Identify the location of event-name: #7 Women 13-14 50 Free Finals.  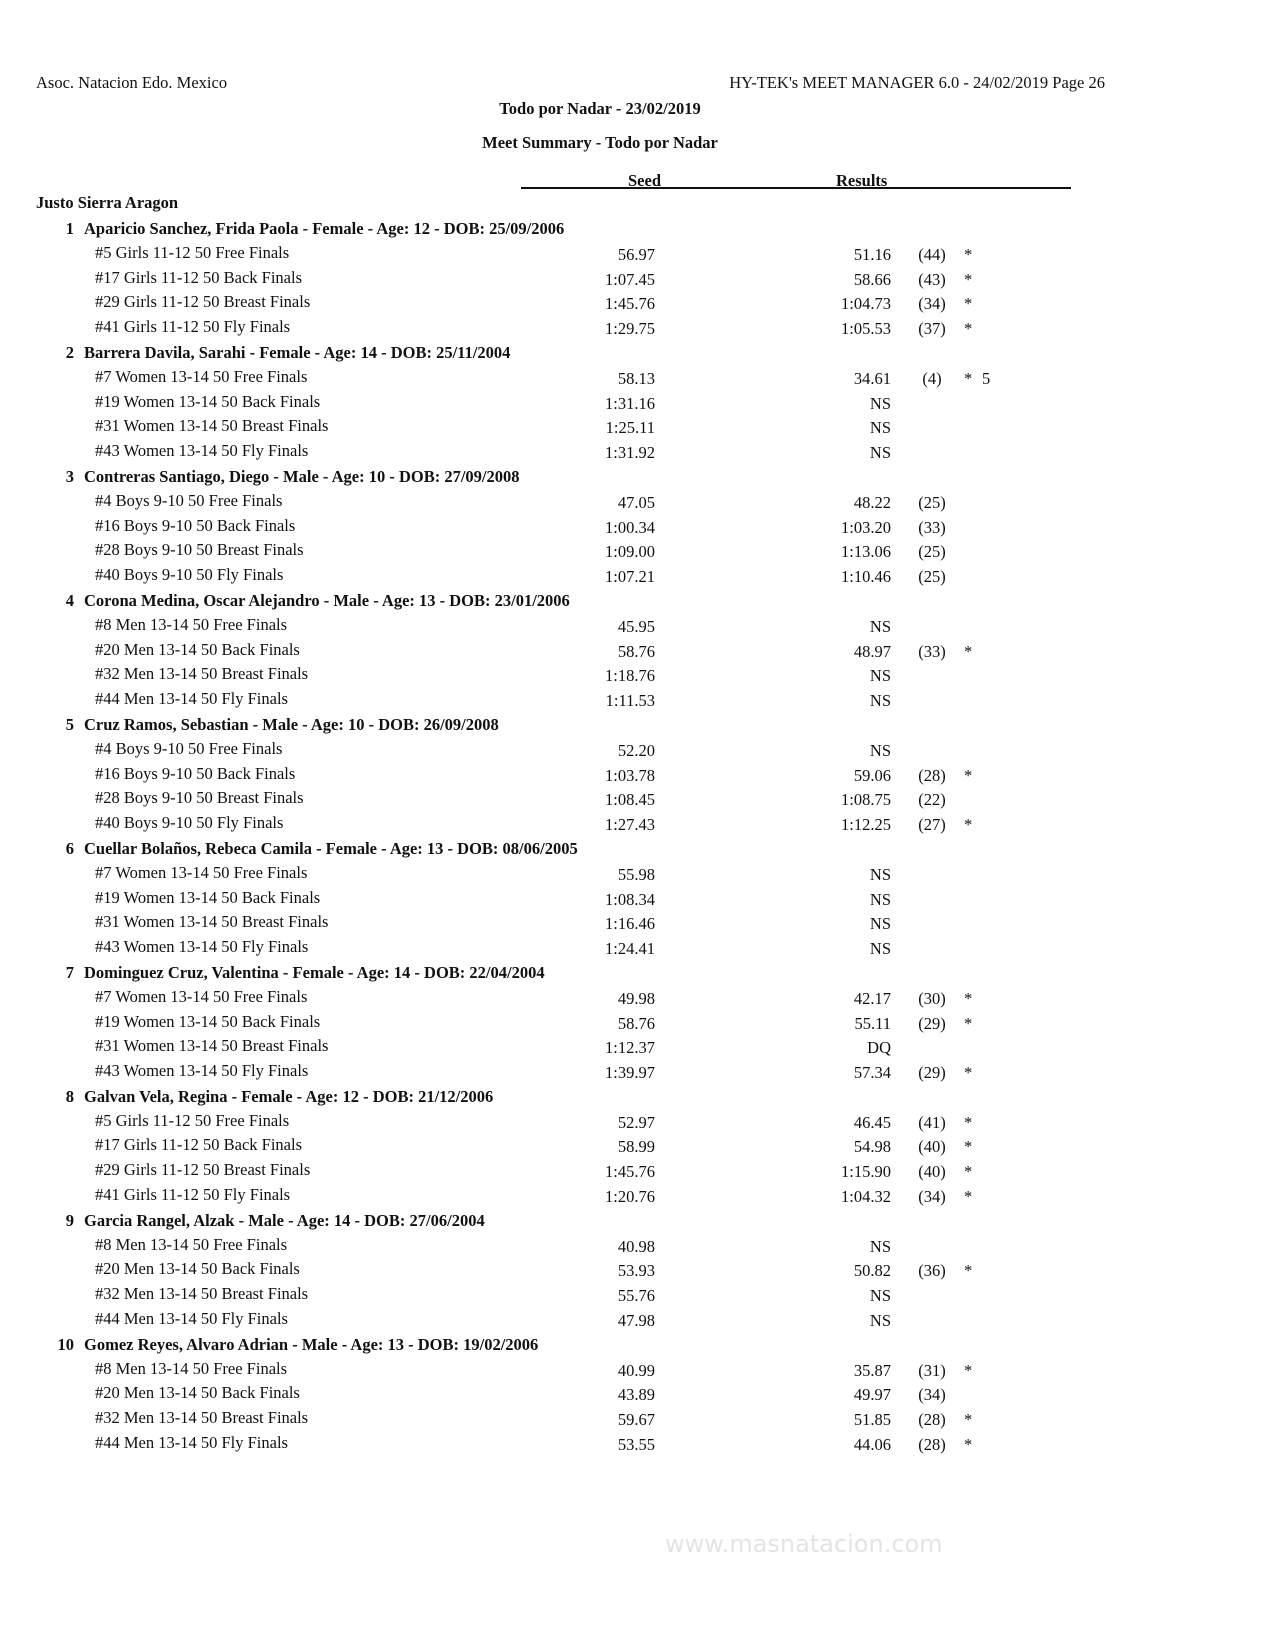
(201, 996).